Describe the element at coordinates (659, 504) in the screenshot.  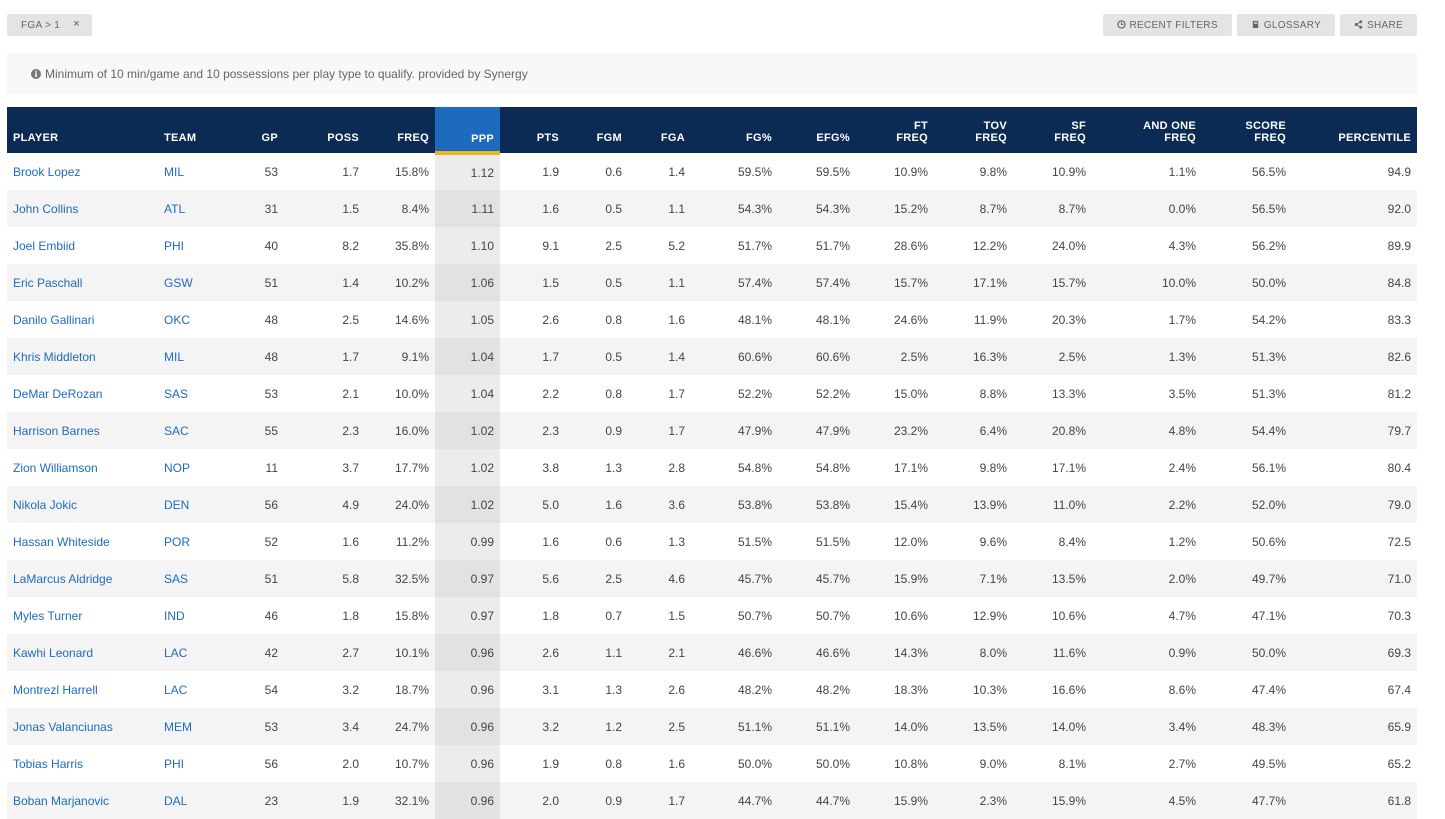
I see `cell-fga: 3.6` at that location.